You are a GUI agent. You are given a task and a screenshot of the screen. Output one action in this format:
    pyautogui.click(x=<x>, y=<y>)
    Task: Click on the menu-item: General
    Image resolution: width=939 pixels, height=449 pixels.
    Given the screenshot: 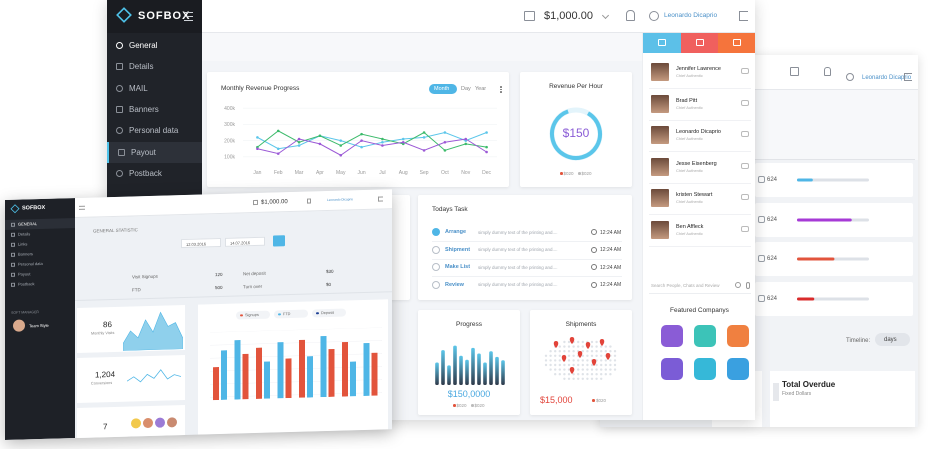 What is the action you would take?
    pyautogui.click(x=154, y=45)
    